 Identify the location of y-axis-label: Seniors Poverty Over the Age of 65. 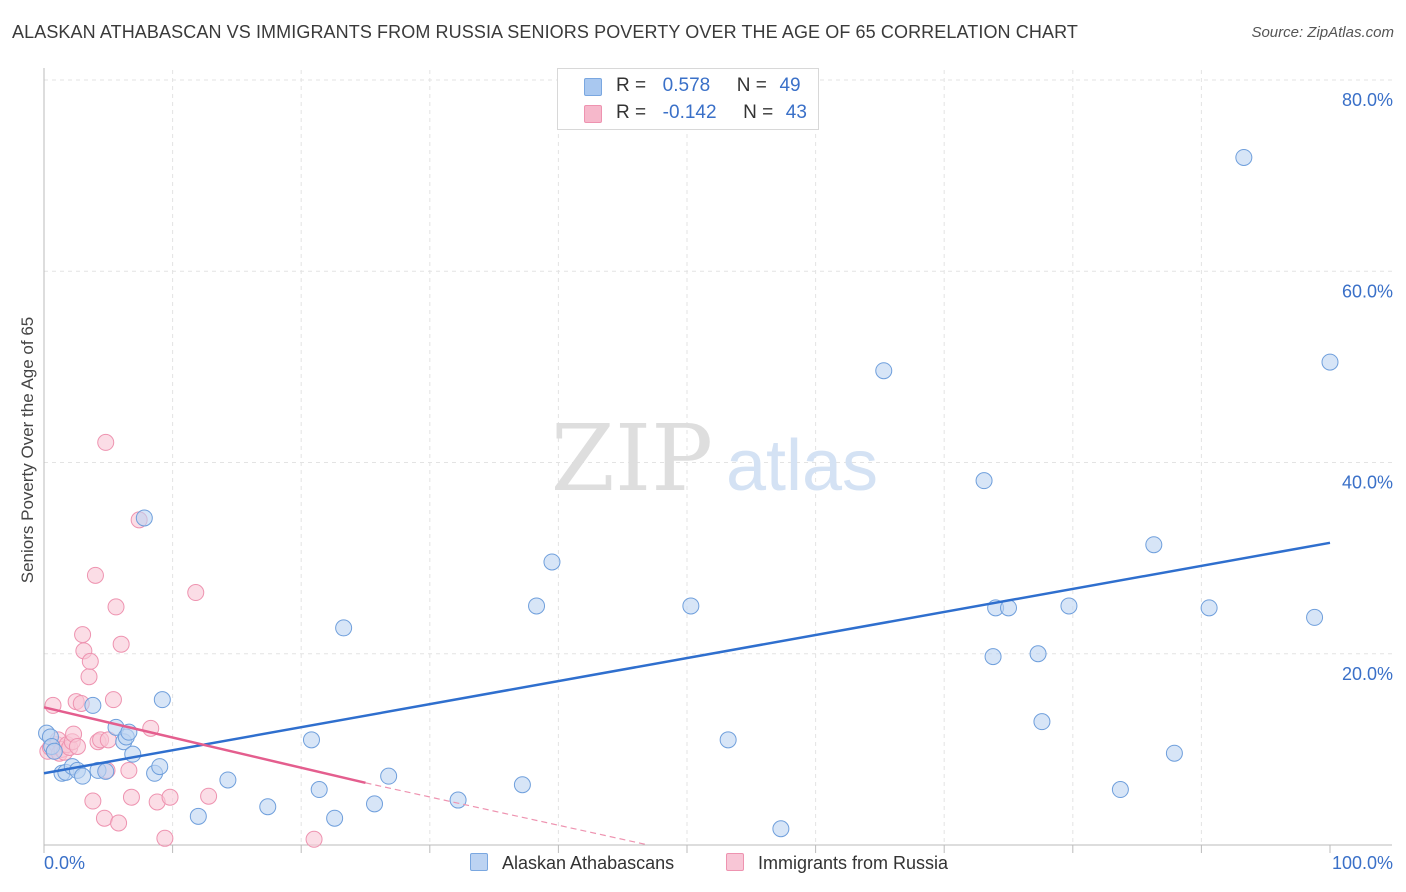
(27, 450).